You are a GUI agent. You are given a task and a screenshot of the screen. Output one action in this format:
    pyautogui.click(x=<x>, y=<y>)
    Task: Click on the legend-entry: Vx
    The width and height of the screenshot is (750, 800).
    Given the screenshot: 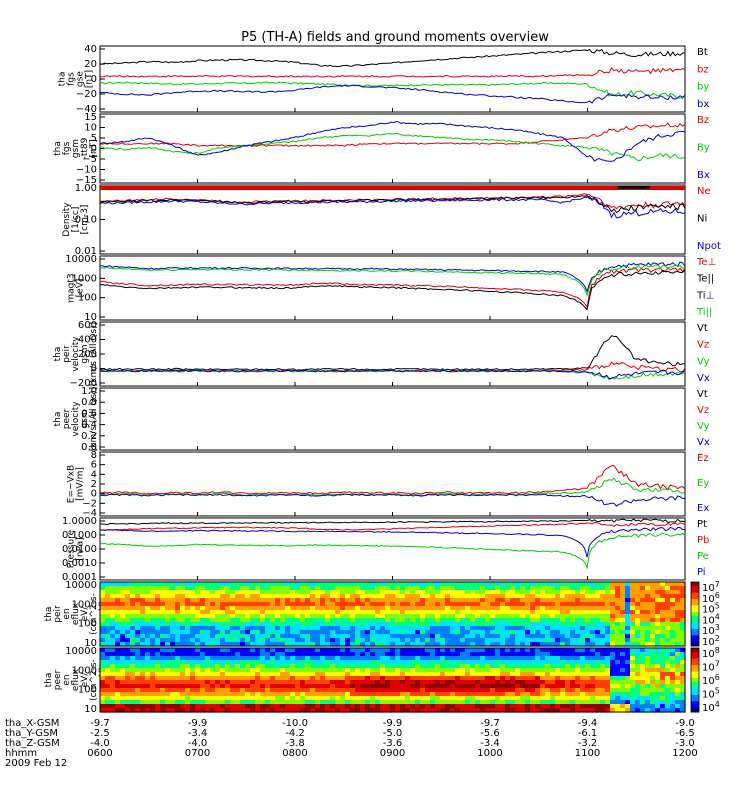 What is the action you would take?
    pyautogui.click(x=703, y=378)
    